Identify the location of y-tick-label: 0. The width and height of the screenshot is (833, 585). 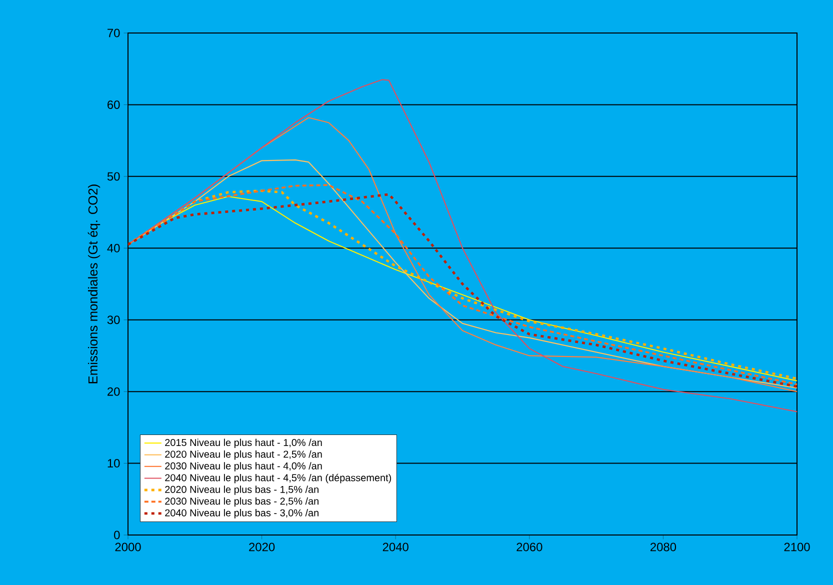
(117, 535).